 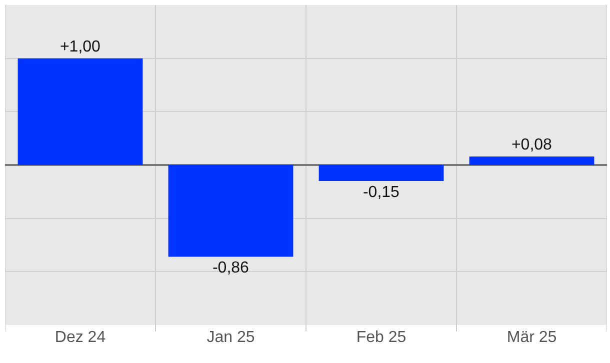 I want to click on x-tick-label: Dez 24, so click(x=80, y=337).